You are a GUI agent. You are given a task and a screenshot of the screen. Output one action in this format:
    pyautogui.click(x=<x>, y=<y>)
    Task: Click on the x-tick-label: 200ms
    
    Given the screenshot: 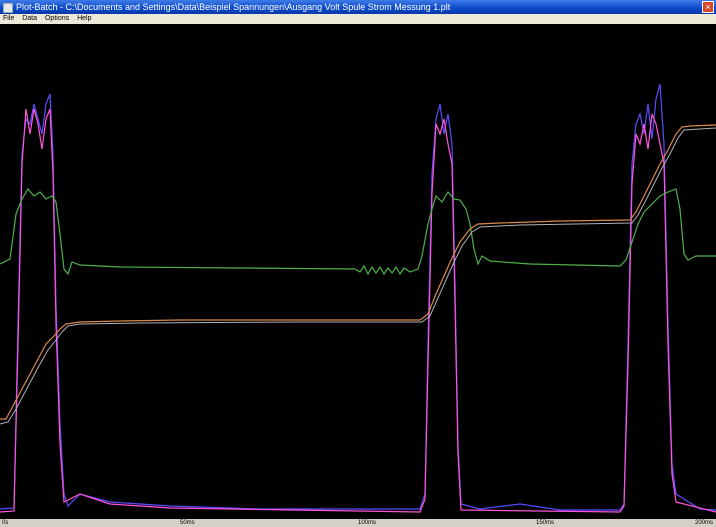 What is the action you would take?
    pyautogui.click(x=704, y=523)
    